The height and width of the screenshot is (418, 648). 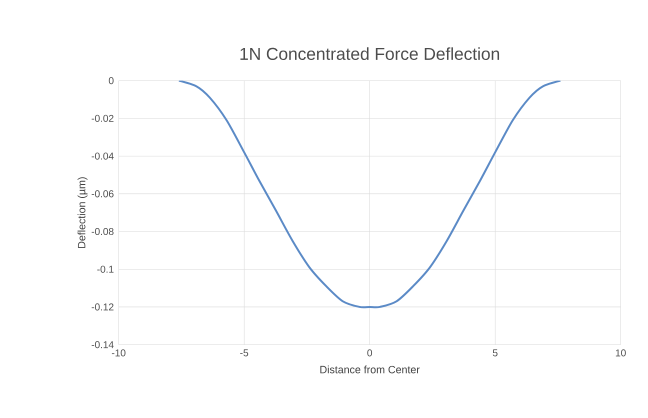 What do you see at coordinates (103, 118) in the screenshot?
I see `y-tick-label: -0.02` at bounding box center [103, 118].